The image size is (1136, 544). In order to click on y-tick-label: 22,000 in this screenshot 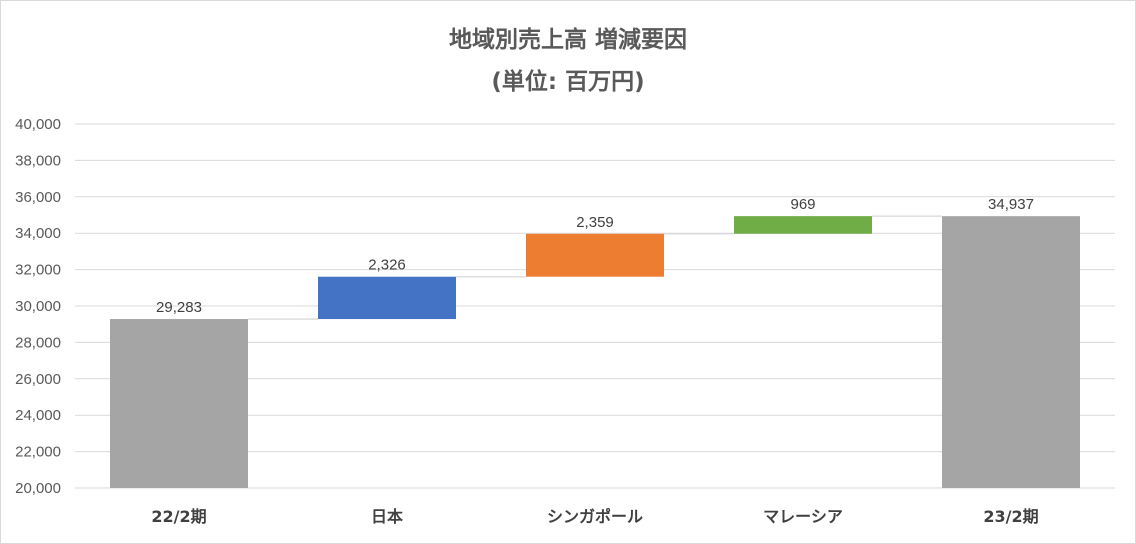, I will do `click(38, 452)`.